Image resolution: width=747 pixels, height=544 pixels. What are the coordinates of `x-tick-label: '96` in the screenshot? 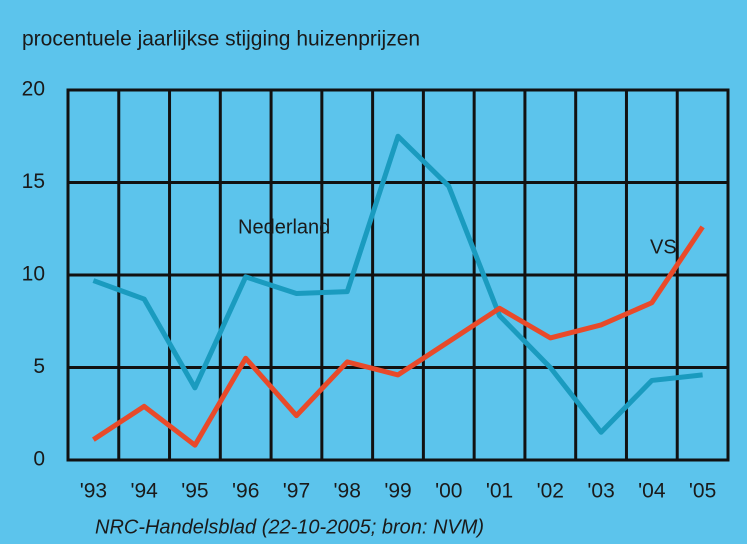 It's located at (245, 491).